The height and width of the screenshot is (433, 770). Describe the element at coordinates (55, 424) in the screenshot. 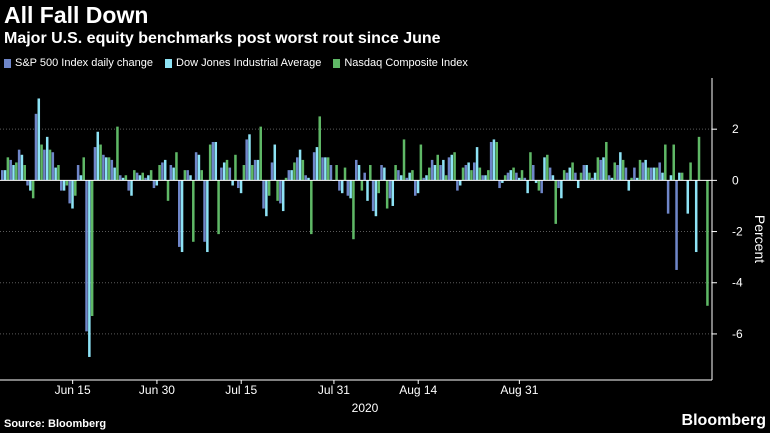

I see `source-note: Source: Bloomberg` at that location.